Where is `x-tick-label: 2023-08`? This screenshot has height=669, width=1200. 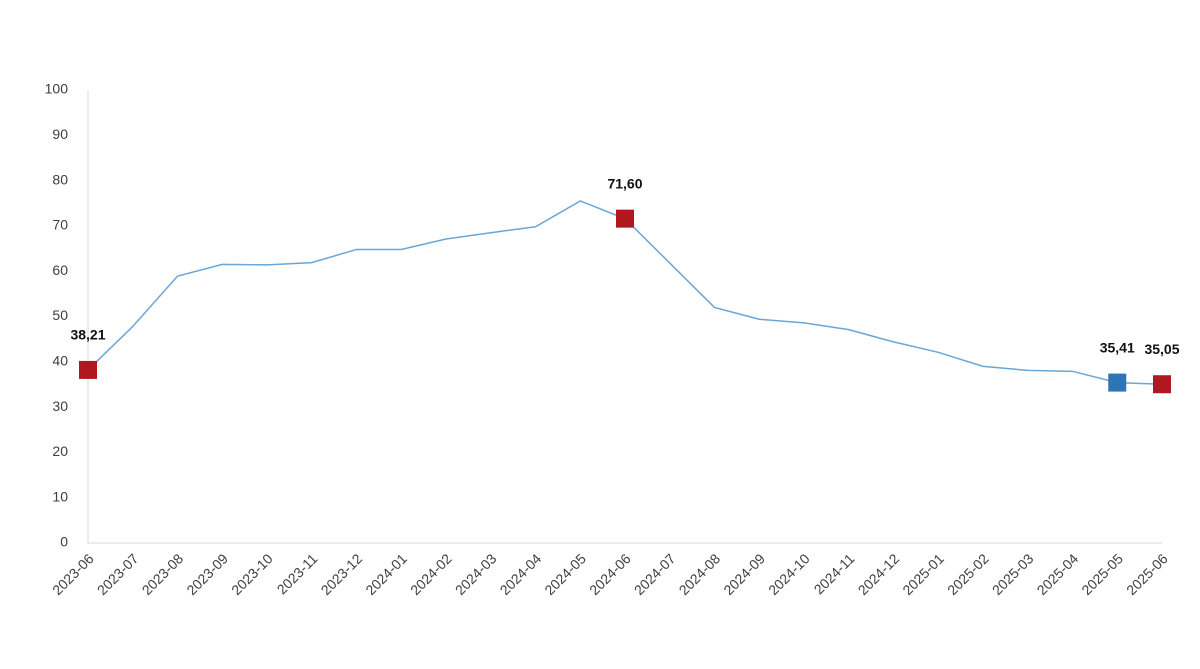
x-tick-label: 2023-08 is located at coordinates (163, 574).